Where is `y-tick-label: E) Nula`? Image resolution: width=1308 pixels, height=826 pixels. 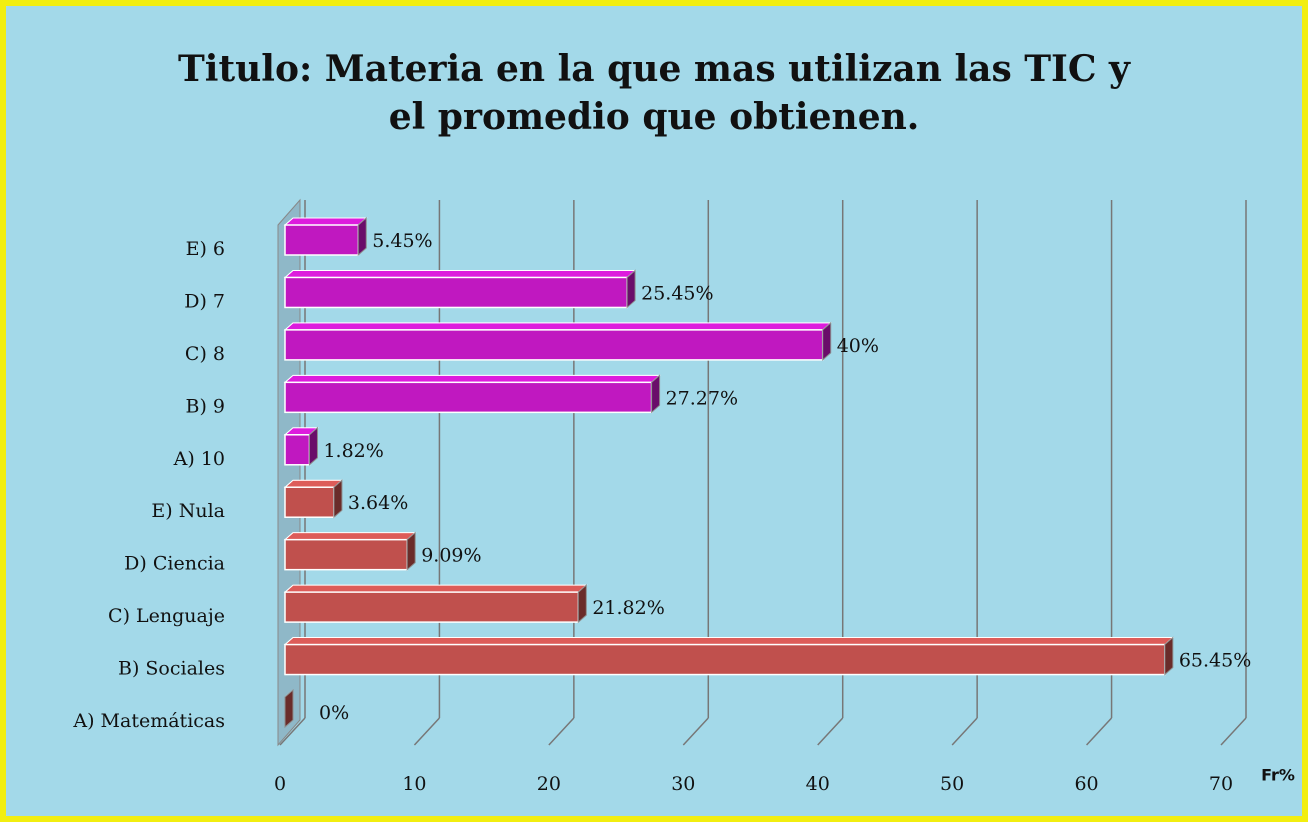 y-tick-label: E) Nula is located at coordinates (188, 511).